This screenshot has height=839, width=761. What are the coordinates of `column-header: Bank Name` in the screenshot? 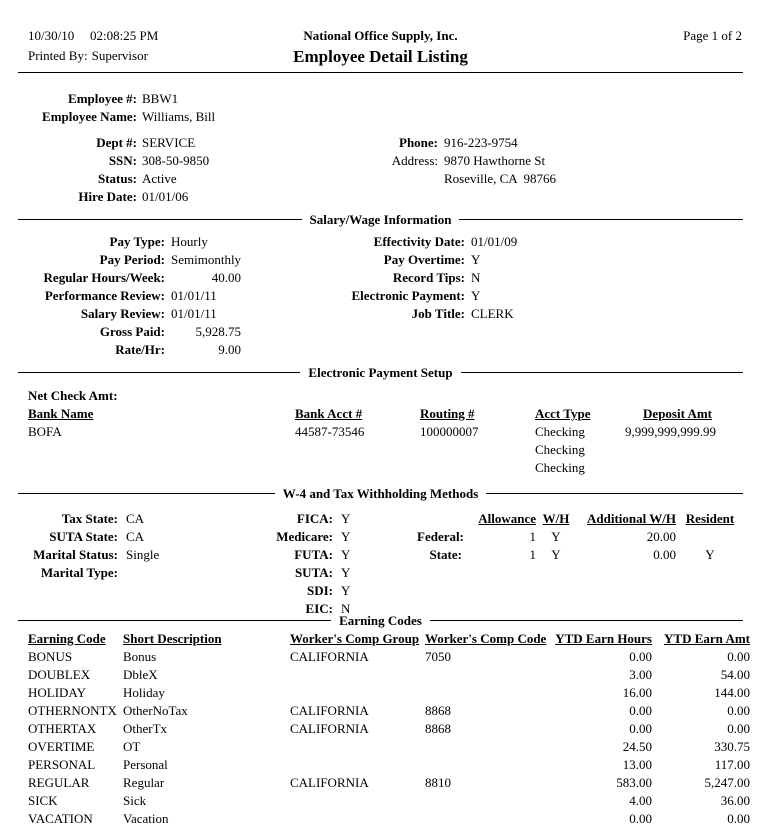 It's located at (61, 413).